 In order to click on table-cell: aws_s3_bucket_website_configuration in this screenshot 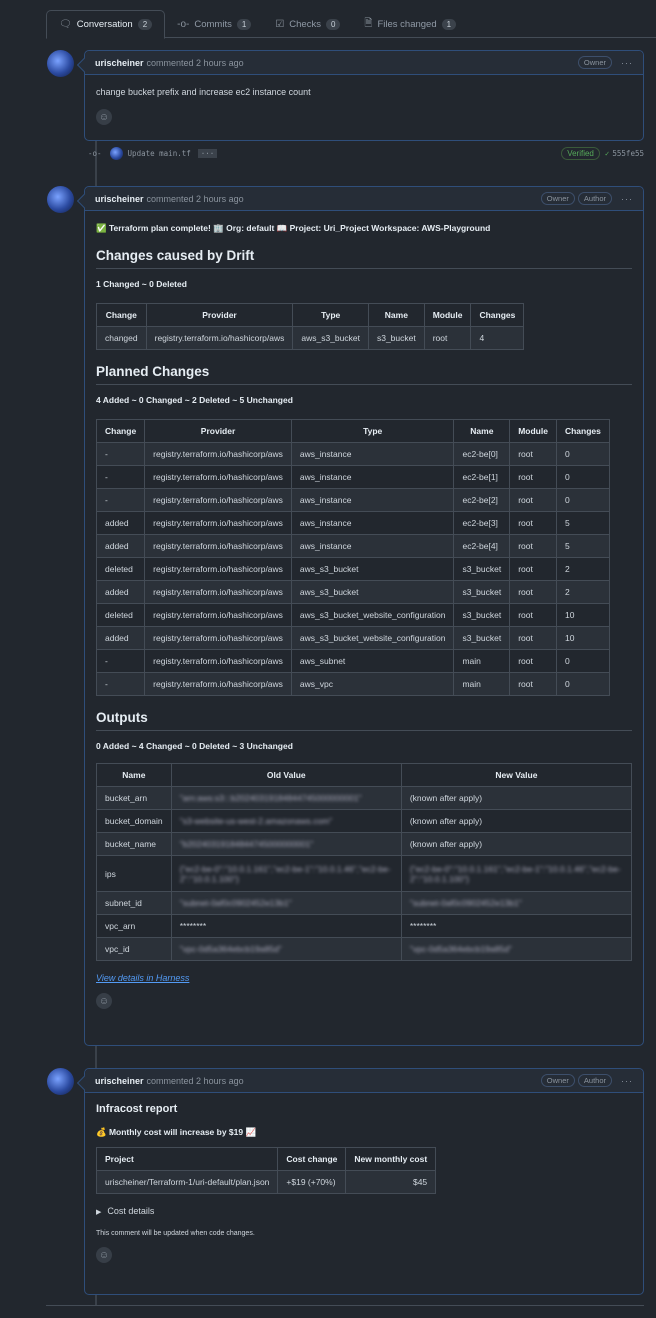, I will do `click(372, 638)`.